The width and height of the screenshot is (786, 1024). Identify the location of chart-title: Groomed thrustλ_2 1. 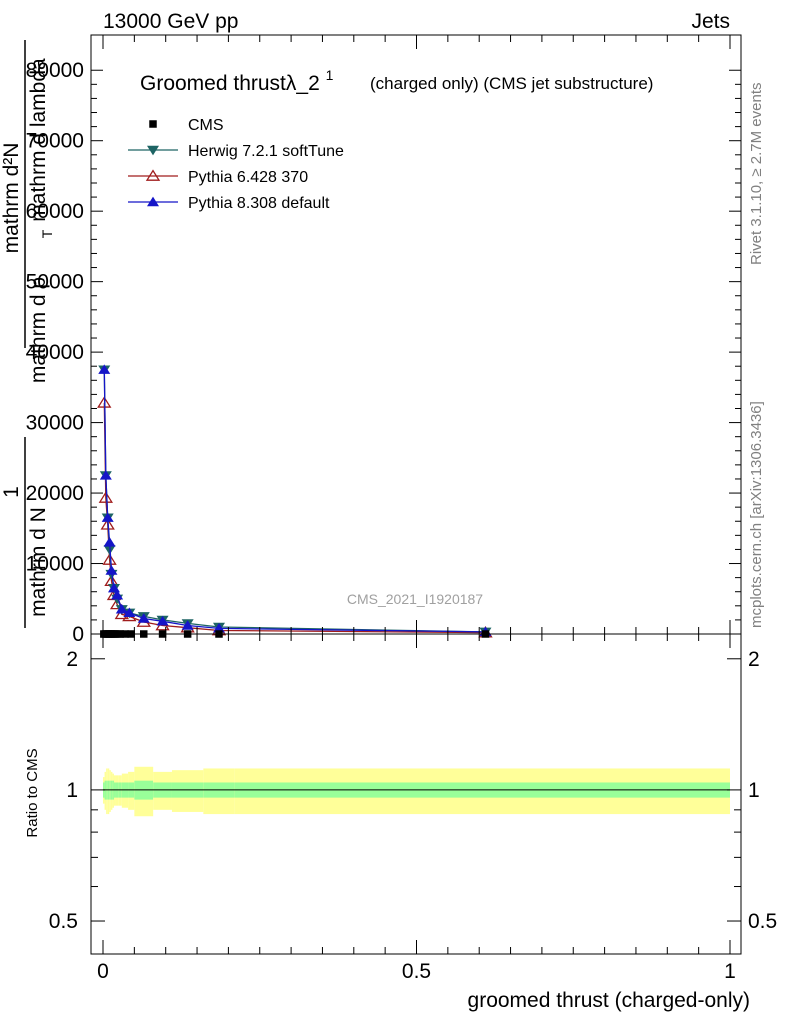
(237, 81).